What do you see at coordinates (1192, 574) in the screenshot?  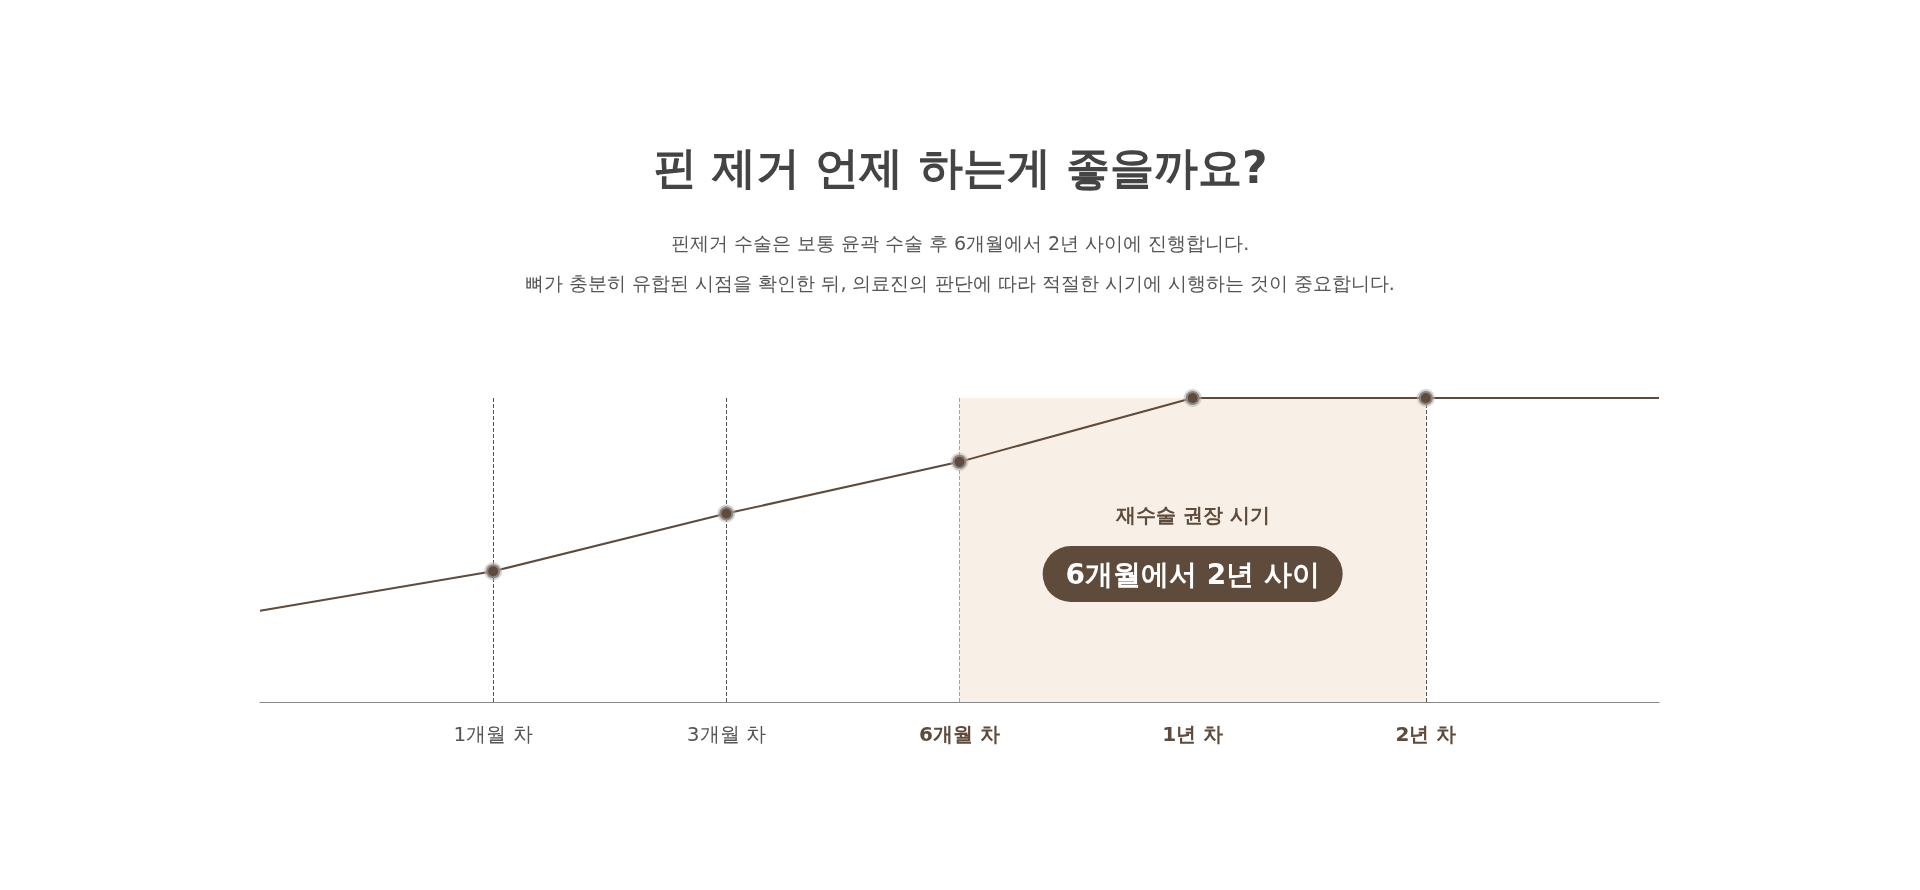 I see `annotation: 6개월에서 2년 사이` at bounding box center [1192, 574].